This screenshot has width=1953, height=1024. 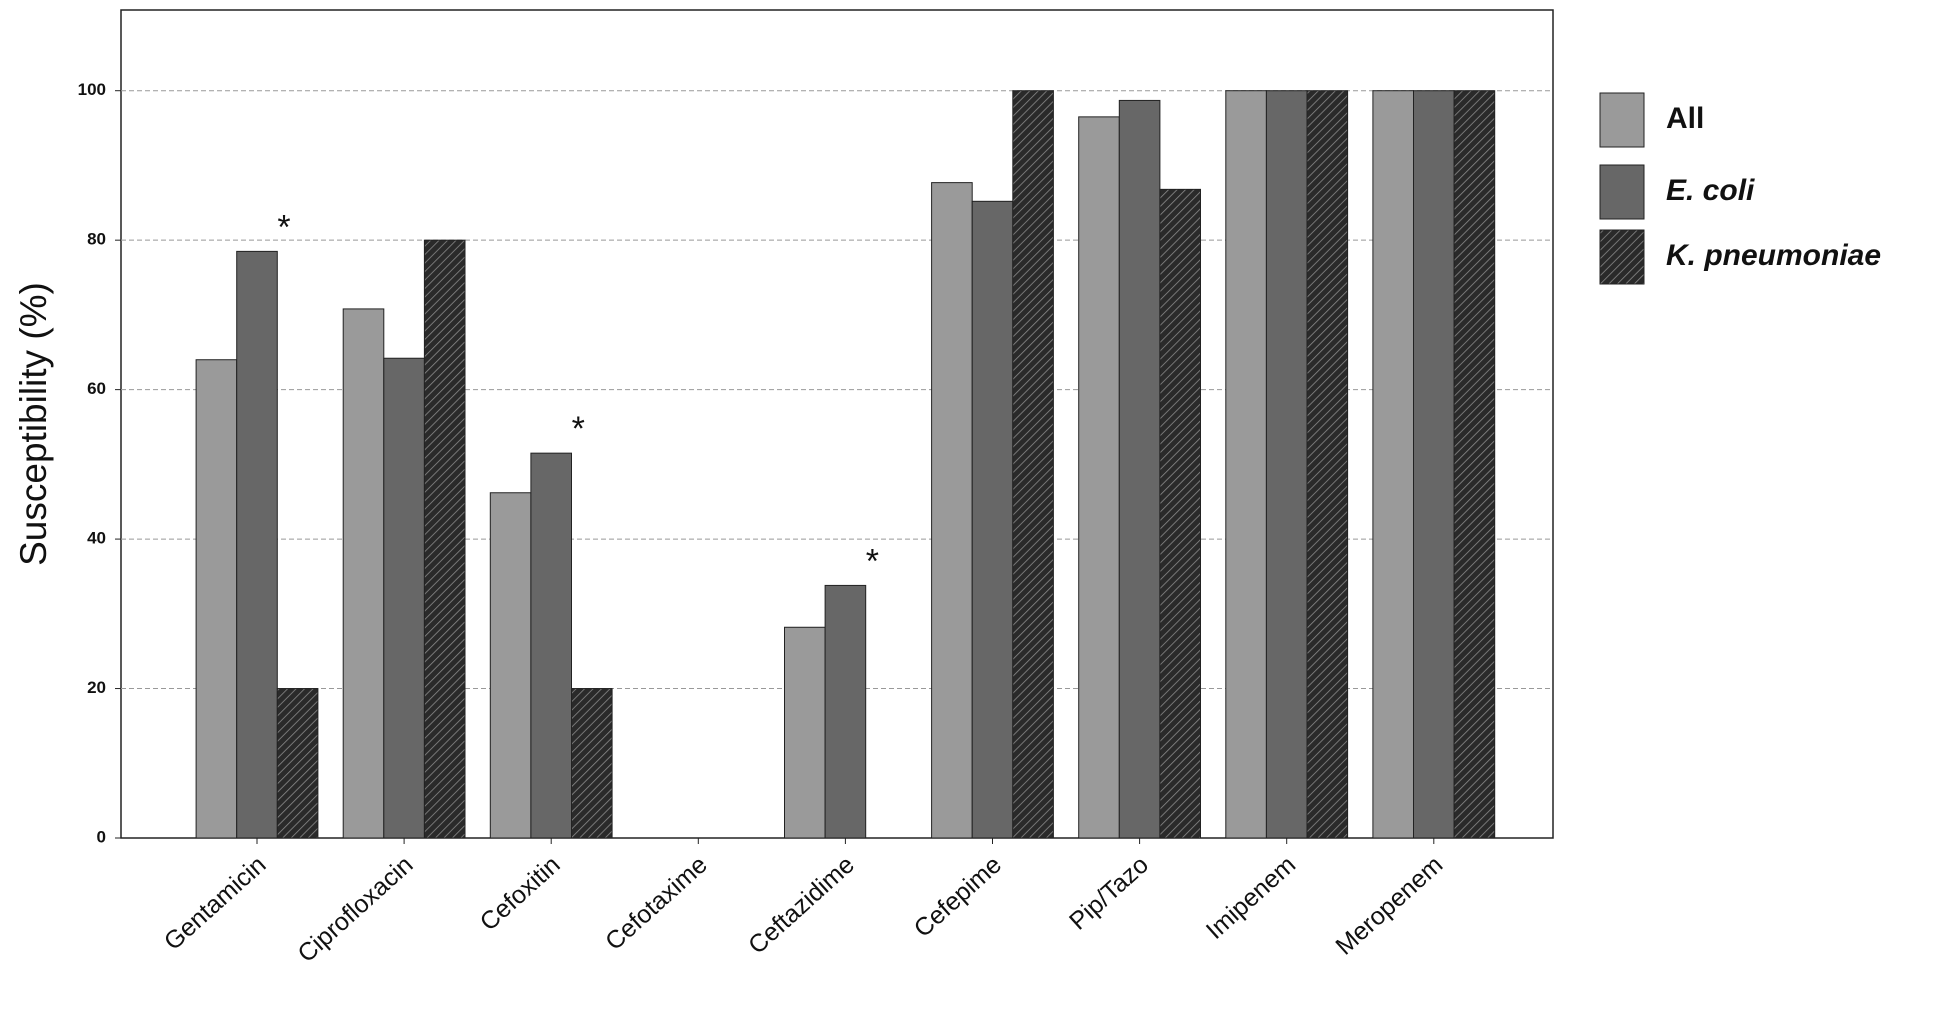 I want to click on x-tick-label: Ceftazidime, so click(x=801, y=905).